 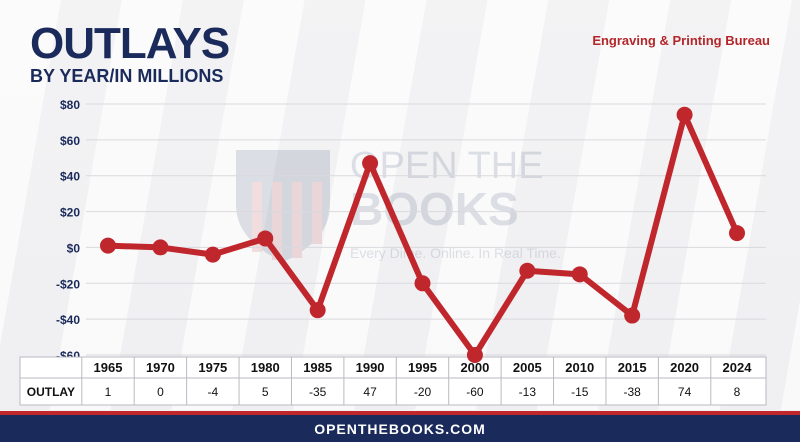 I want to click on data-label: -15, so click(x=580, y=392).